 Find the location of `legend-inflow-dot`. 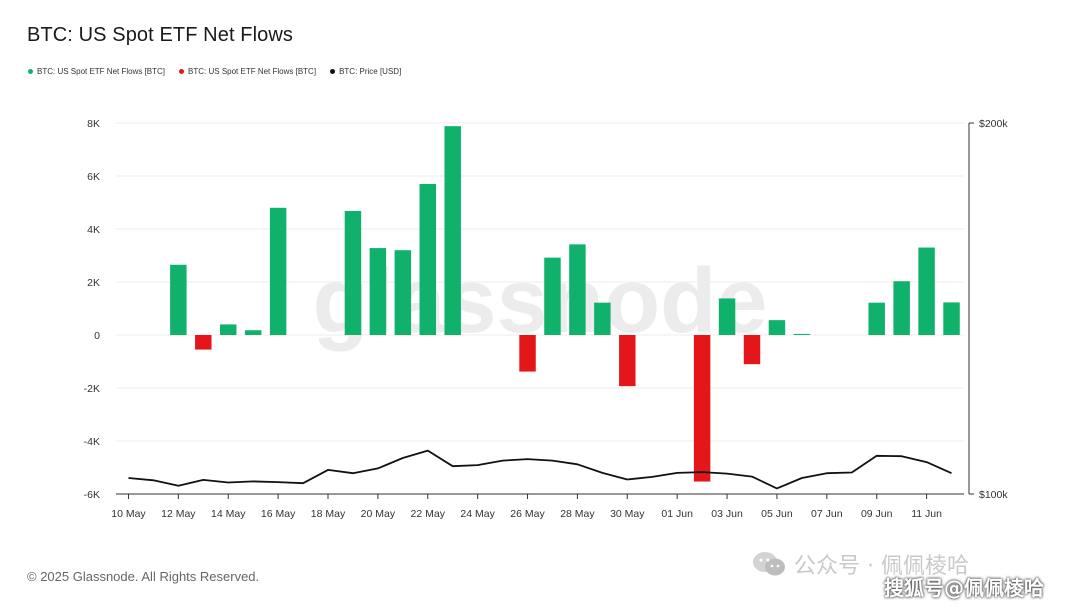

legend-inflow-dot is located at coordinates (30, 71).